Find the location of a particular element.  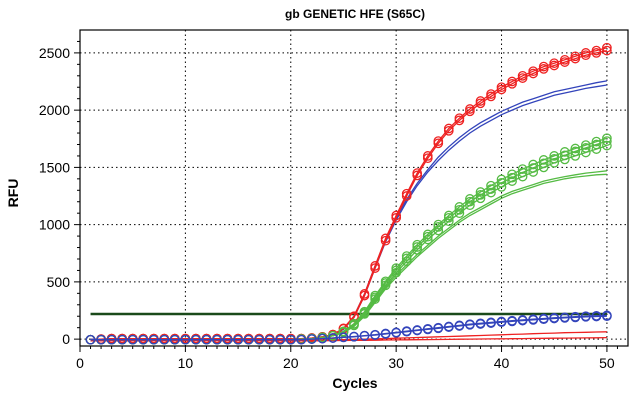

y-tick-label: 500 is located at coordinates (59, 282).